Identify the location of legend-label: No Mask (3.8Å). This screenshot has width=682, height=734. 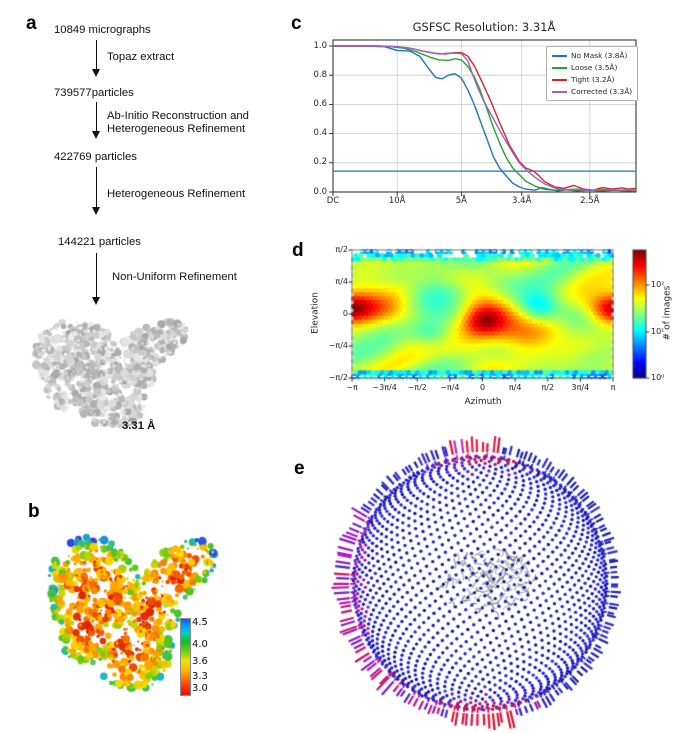
(599, 55).